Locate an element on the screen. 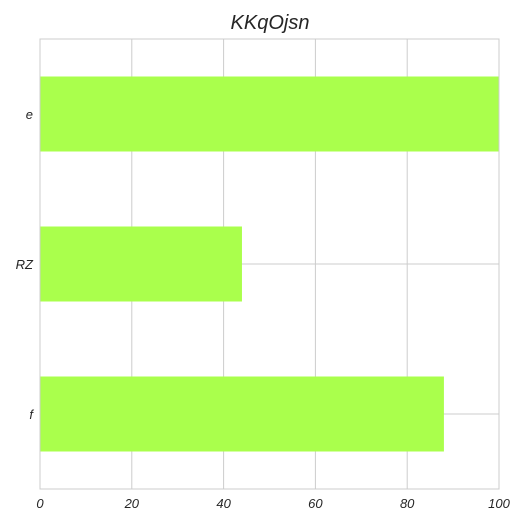 This screenshot has height=530, width=525. y-tick-label: RZ is located at coordinates (25, 264).